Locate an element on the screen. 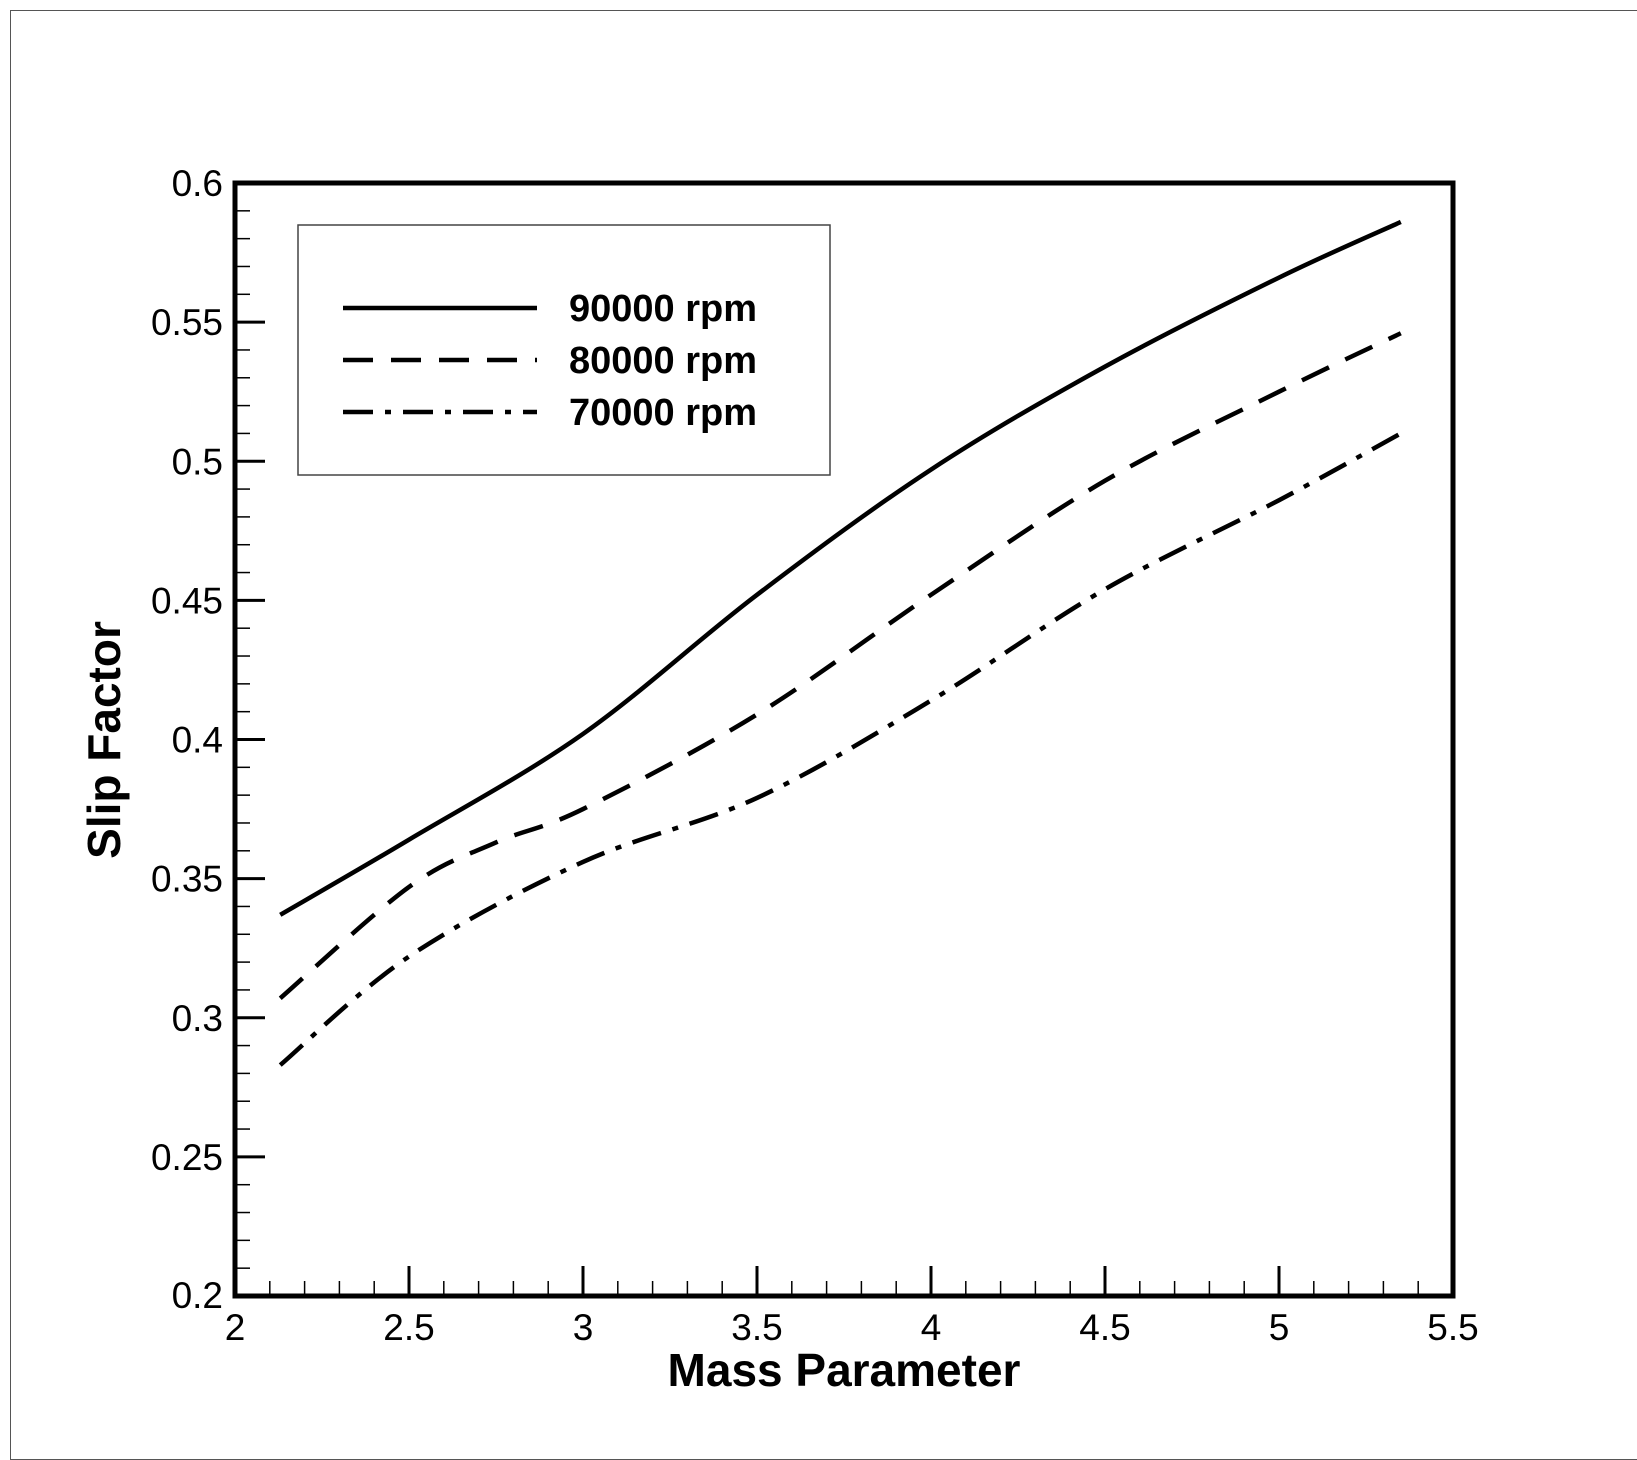 This screenshot has width=1637, height=1460. y-tick-label: 0.4 is located at coordinates (197, 740).